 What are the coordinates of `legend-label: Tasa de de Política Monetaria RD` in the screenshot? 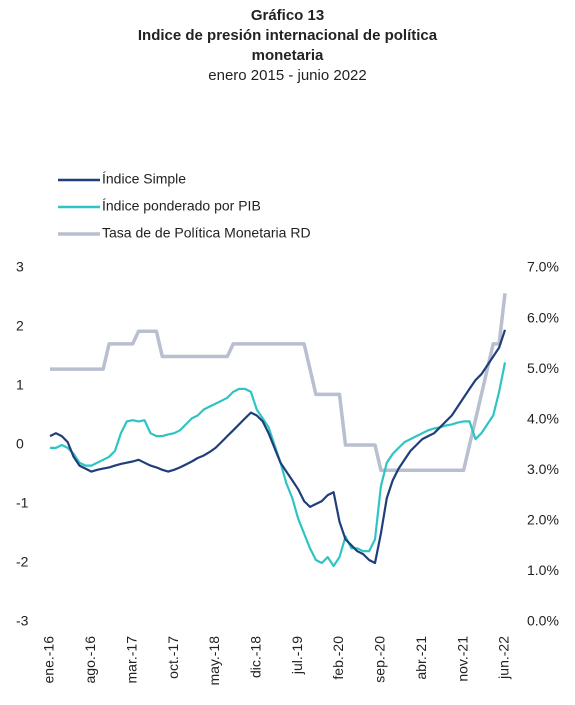 It's located at (206, 233).